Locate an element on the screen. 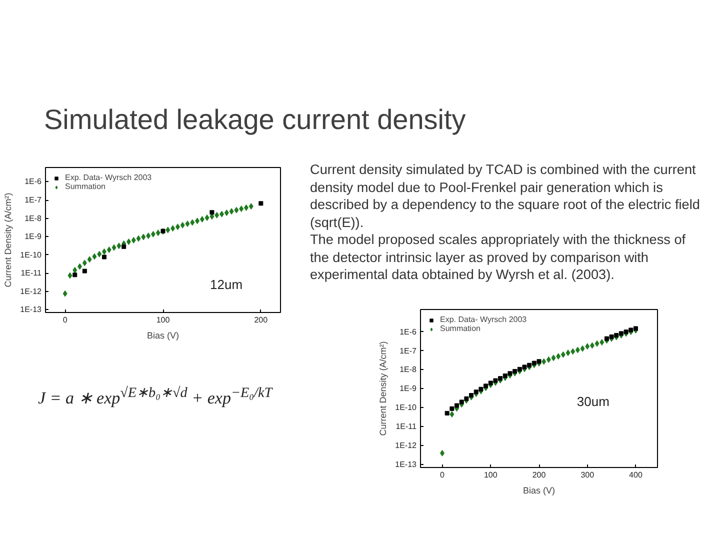 Image resolution: width=720 pixels, height=540 pixels. x-tick-label: 400 is located at coordinates (636, 475).